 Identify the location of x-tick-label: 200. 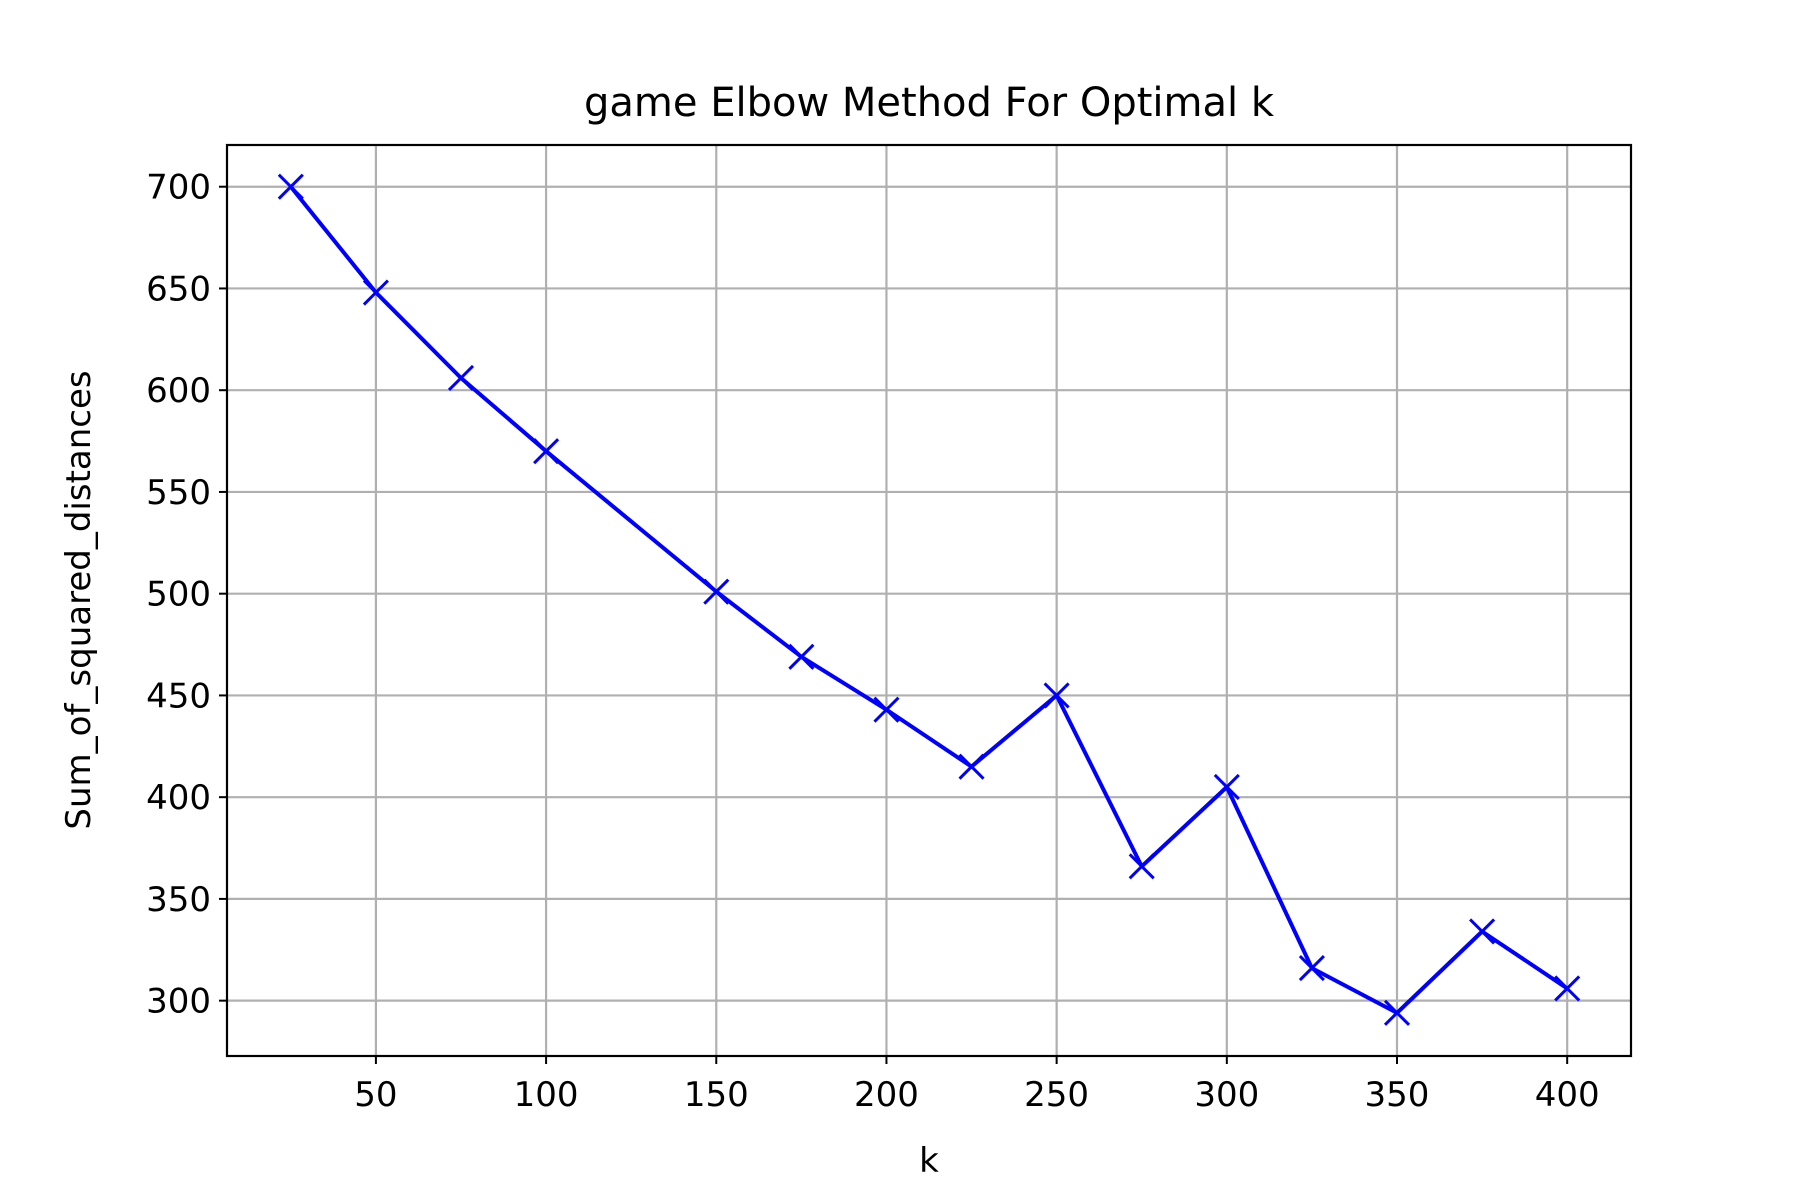
(886, 1095).